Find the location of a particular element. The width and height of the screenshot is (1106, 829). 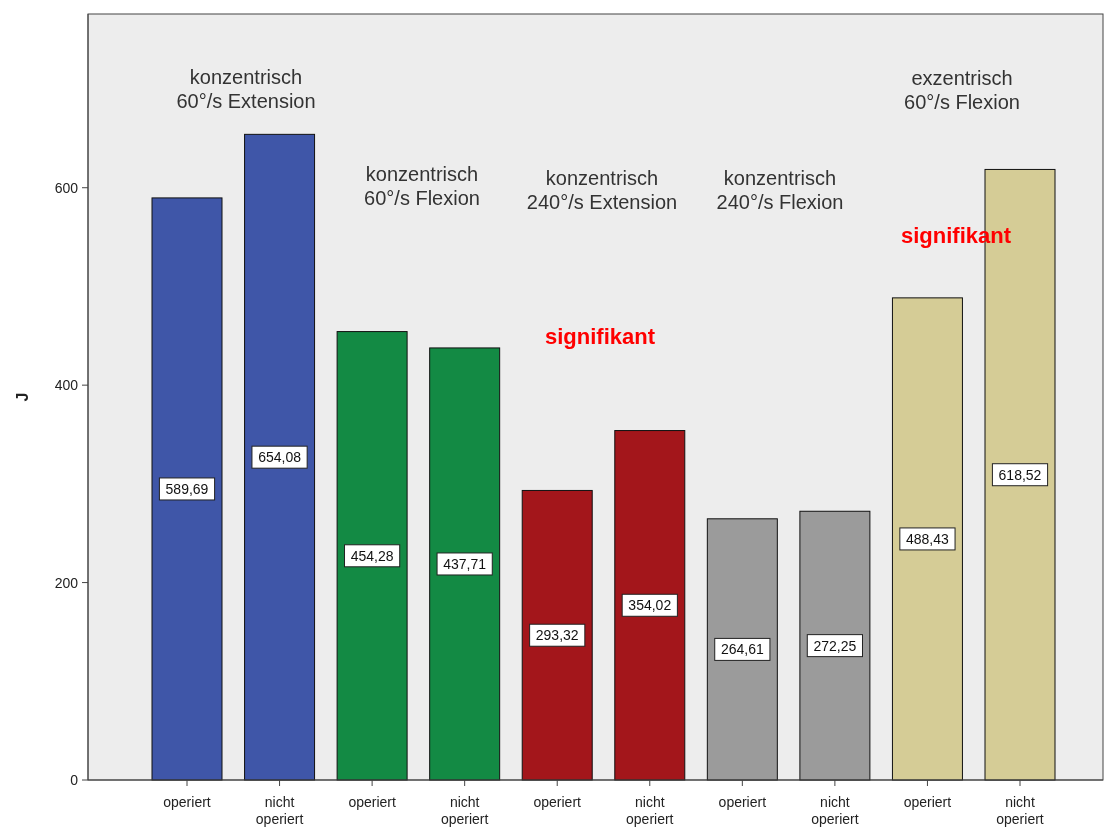

data-label: 488,43 is located at coordinates (928, 538).